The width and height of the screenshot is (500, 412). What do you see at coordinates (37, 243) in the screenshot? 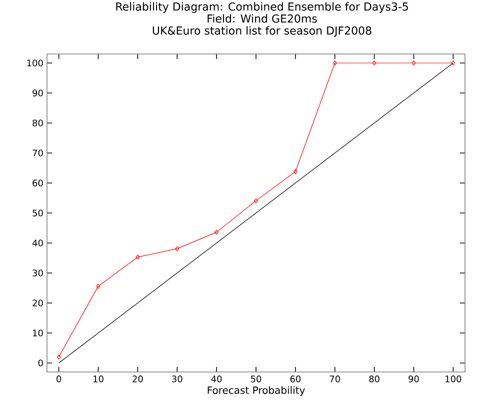
I see `y-tick-label: 40` at bounding box center [37, 243].